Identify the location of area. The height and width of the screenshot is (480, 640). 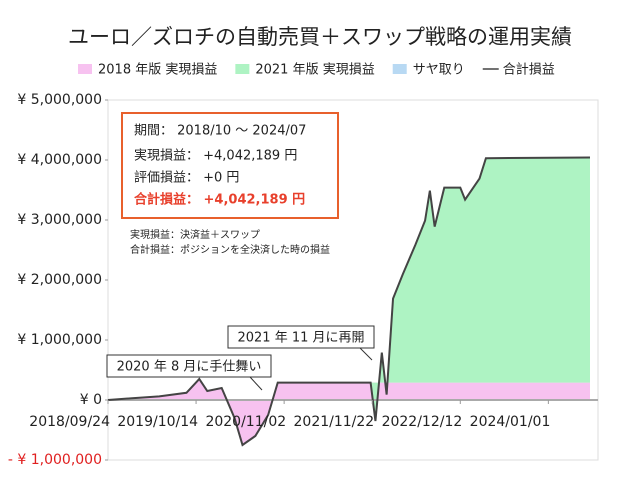
(349, 412).